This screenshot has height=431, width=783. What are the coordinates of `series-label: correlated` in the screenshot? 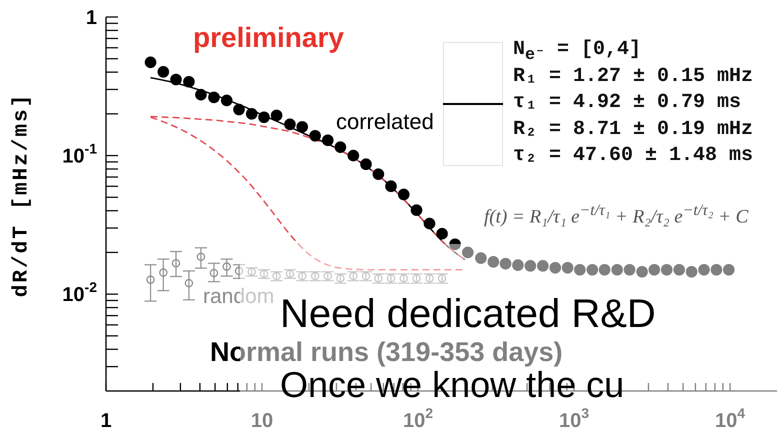 It's located at (385, 121).